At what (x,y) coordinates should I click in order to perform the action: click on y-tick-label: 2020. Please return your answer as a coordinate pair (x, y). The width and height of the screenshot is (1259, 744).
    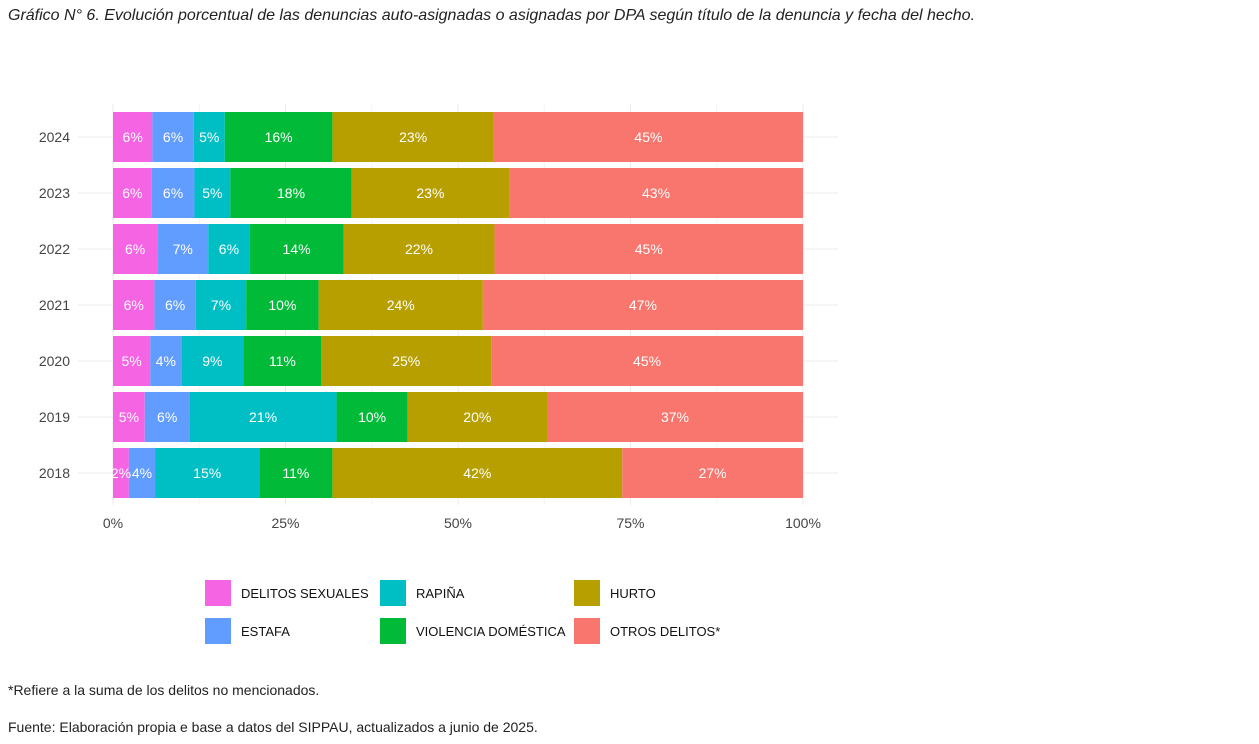
    Looking at the image, I should click on (54, 361).